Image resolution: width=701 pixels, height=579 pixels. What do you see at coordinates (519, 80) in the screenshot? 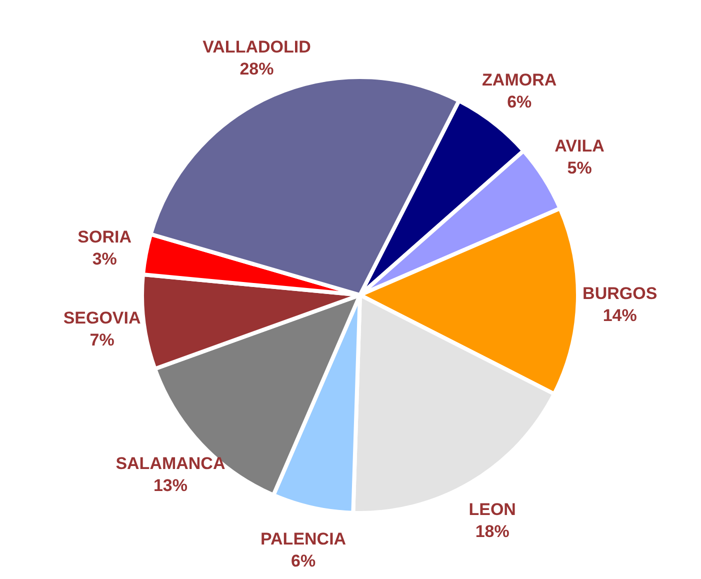
I see `slice-label: ZAMORA` at bounding box center [519, 80].